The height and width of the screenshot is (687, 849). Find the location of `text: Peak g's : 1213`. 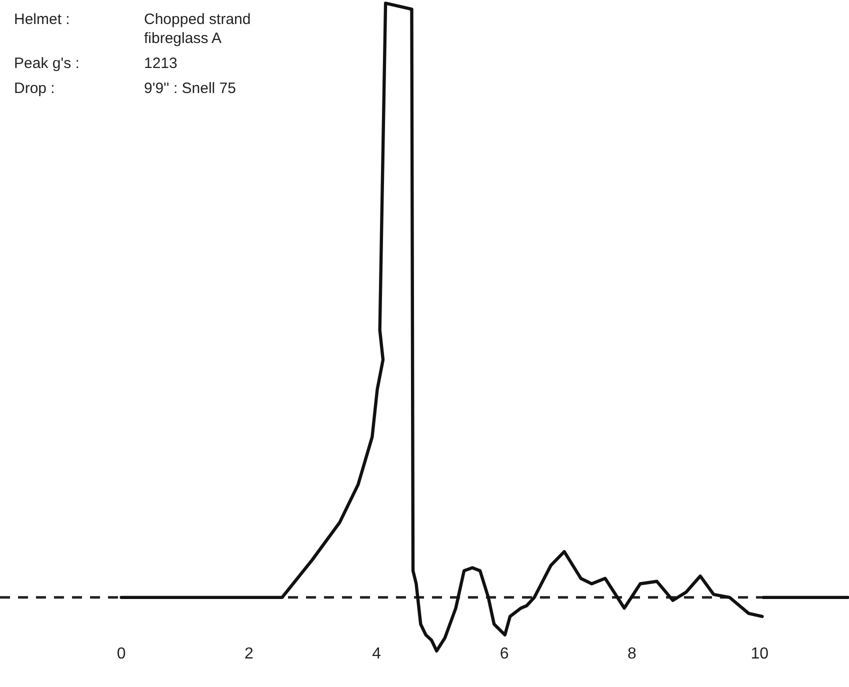

text: Peak g's : 1213 is located at coordinates (96, 63).